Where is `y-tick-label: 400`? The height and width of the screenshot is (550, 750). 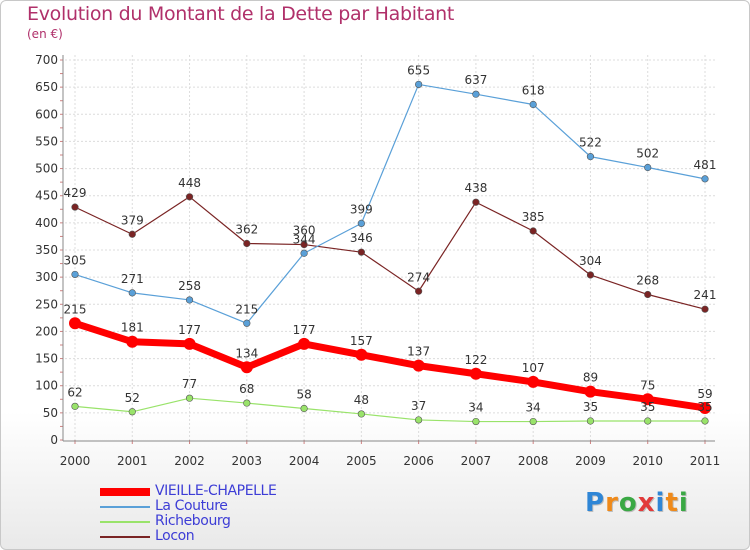 y-tick-label: 400 is located at coordinates (46, 223).